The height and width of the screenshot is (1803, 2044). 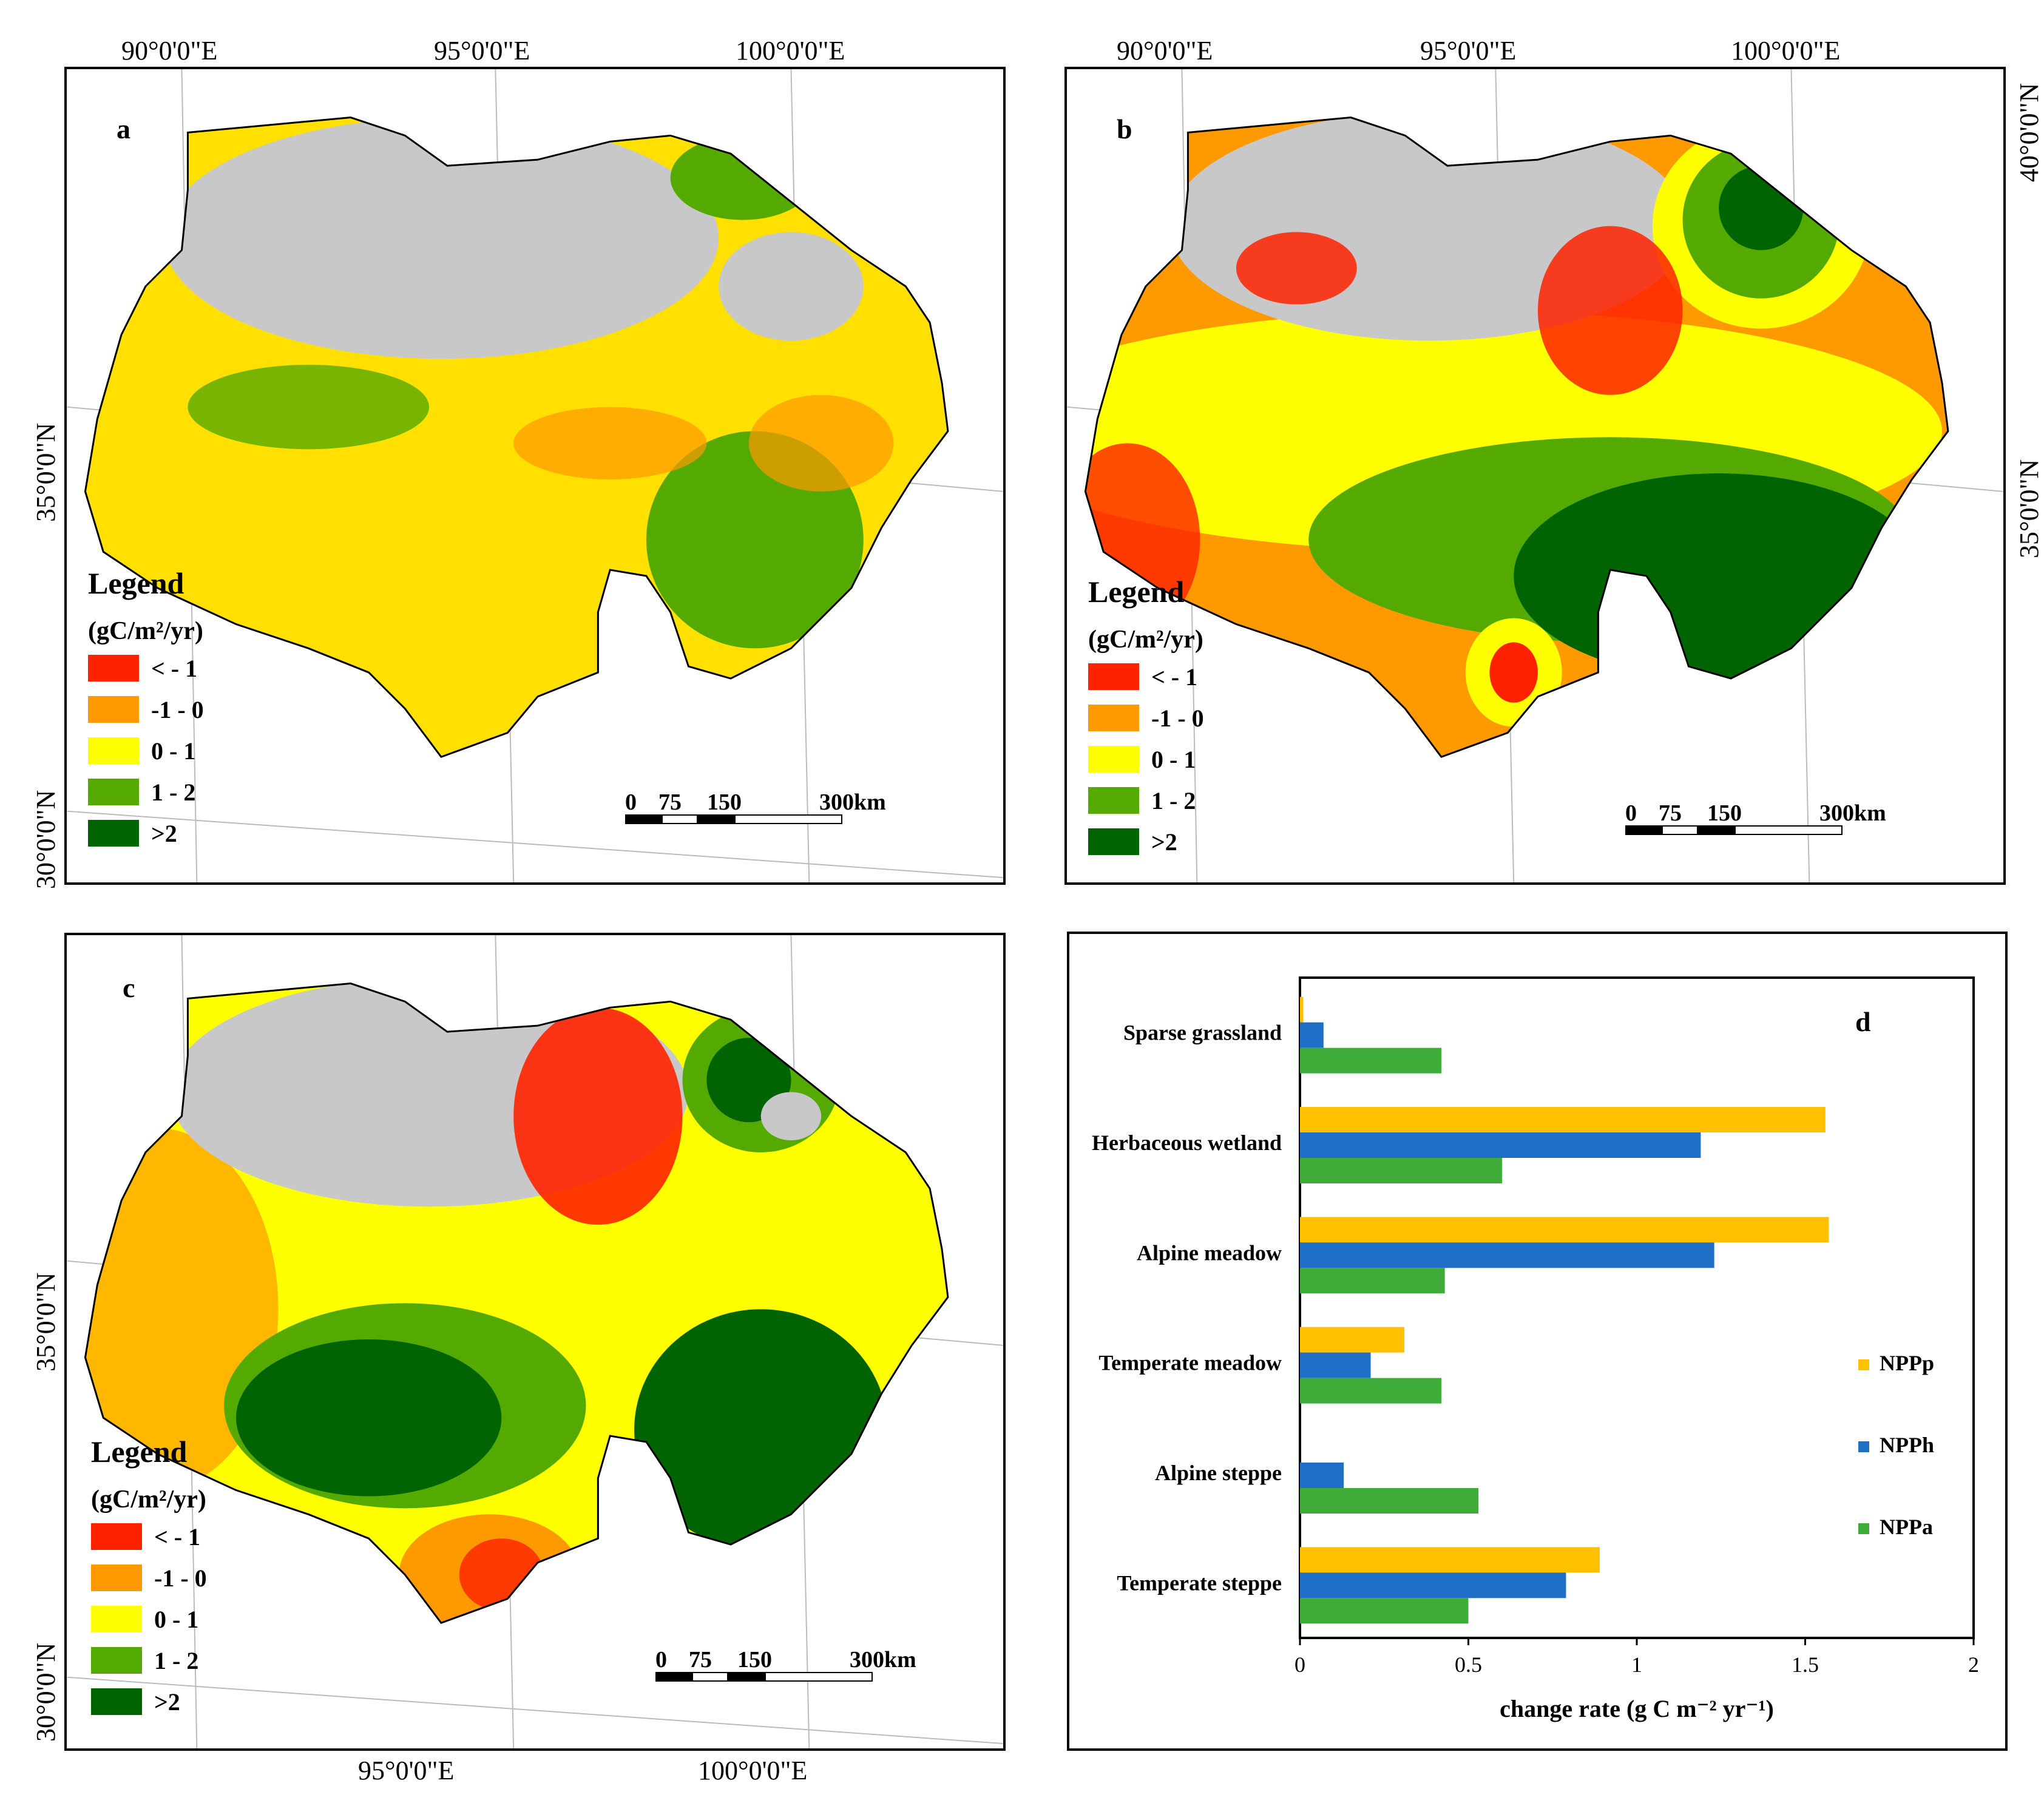 I want to click on map-b-lon-label-1: 95°0'0"E, so click(x=1468, y=51).